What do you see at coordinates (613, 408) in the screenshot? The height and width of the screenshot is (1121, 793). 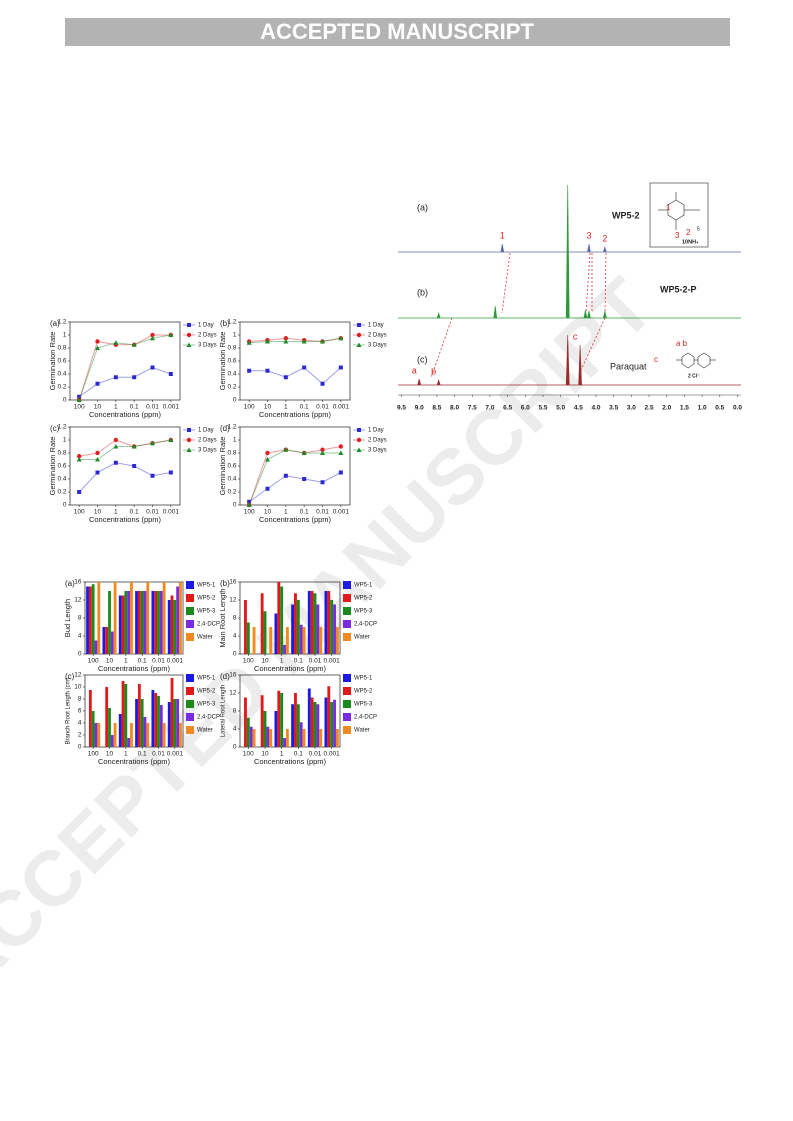 I see `x-tick-label: 3.5` at bounding box center [613, 408].